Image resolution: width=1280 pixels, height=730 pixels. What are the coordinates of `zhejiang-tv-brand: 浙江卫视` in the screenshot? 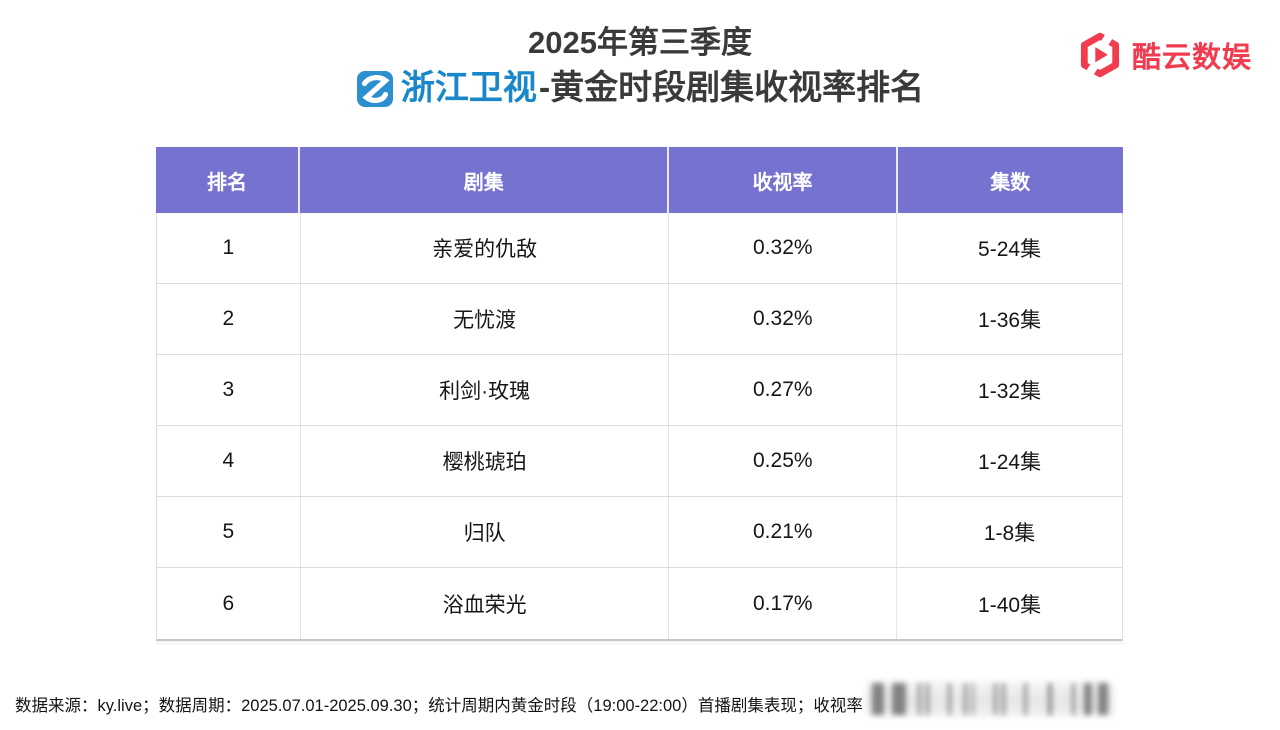 It's located at (446, 88).